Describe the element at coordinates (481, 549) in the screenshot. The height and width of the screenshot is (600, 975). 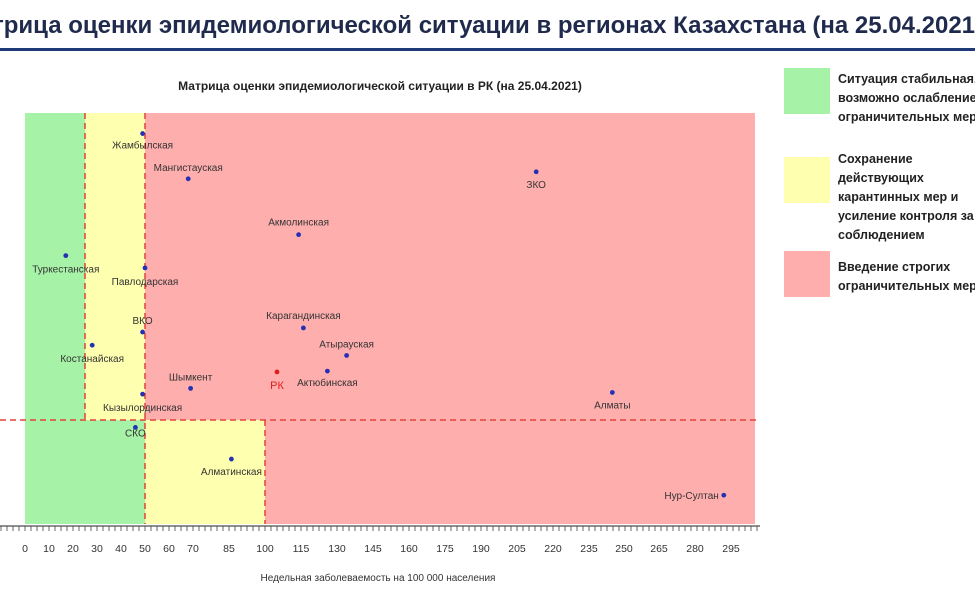
I see `x-tick-label: 190` at that location.